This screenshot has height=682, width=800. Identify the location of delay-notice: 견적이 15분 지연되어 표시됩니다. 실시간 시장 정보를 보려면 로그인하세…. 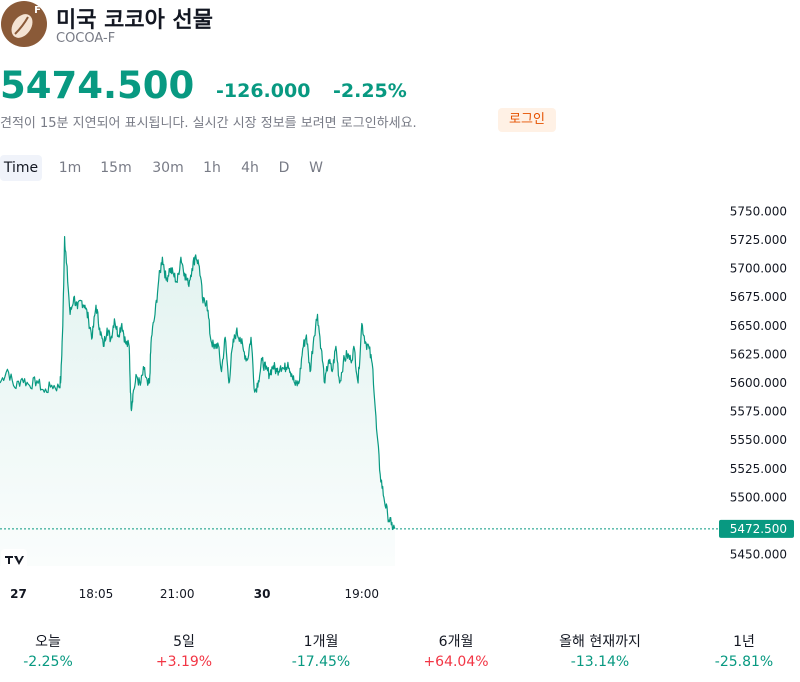
(208, 123).